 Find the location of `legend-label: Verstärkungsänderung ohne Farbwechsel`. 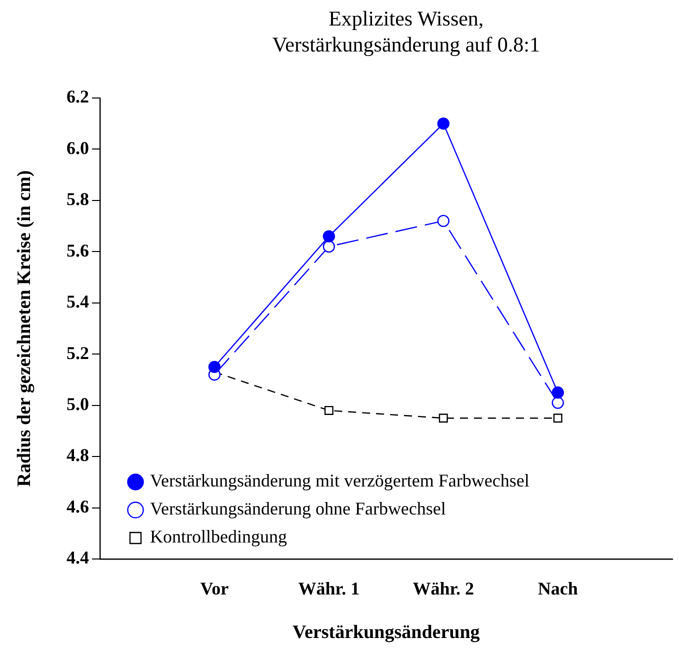

legend-label: Verstärkungsänderung ohne Farbwechsel is located at coordinates (298, 508).